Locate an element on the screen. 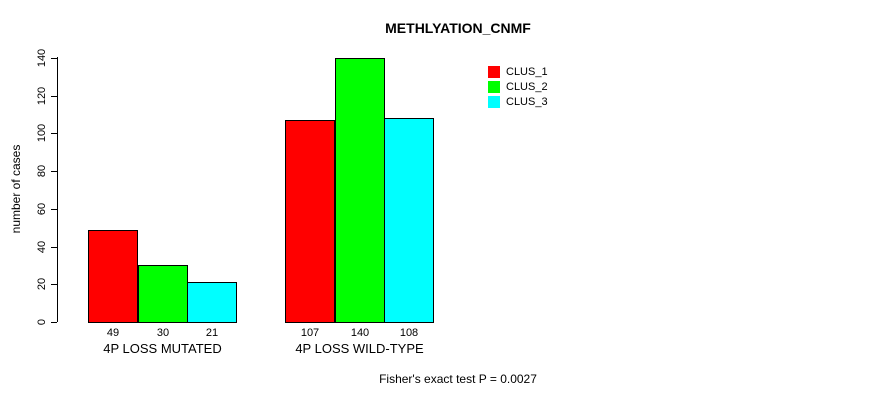 Image resolution: width=890 pixels, height=400 pixels. category-label: 4P LOSS WILD-TYPE is located at coordinates (359, 348).